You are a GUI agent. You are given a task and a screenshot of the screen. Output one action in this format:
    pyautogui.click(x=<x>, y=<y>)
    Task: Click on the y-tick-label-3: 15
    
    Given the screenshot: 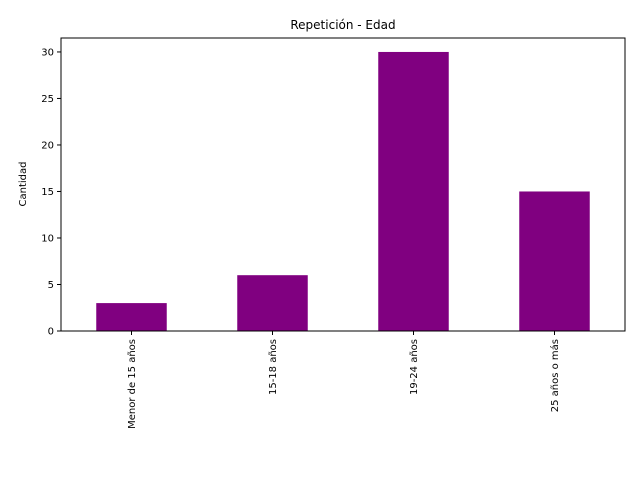 What is the action you would take?
    pyautogui.click(x=47, y=192)
    